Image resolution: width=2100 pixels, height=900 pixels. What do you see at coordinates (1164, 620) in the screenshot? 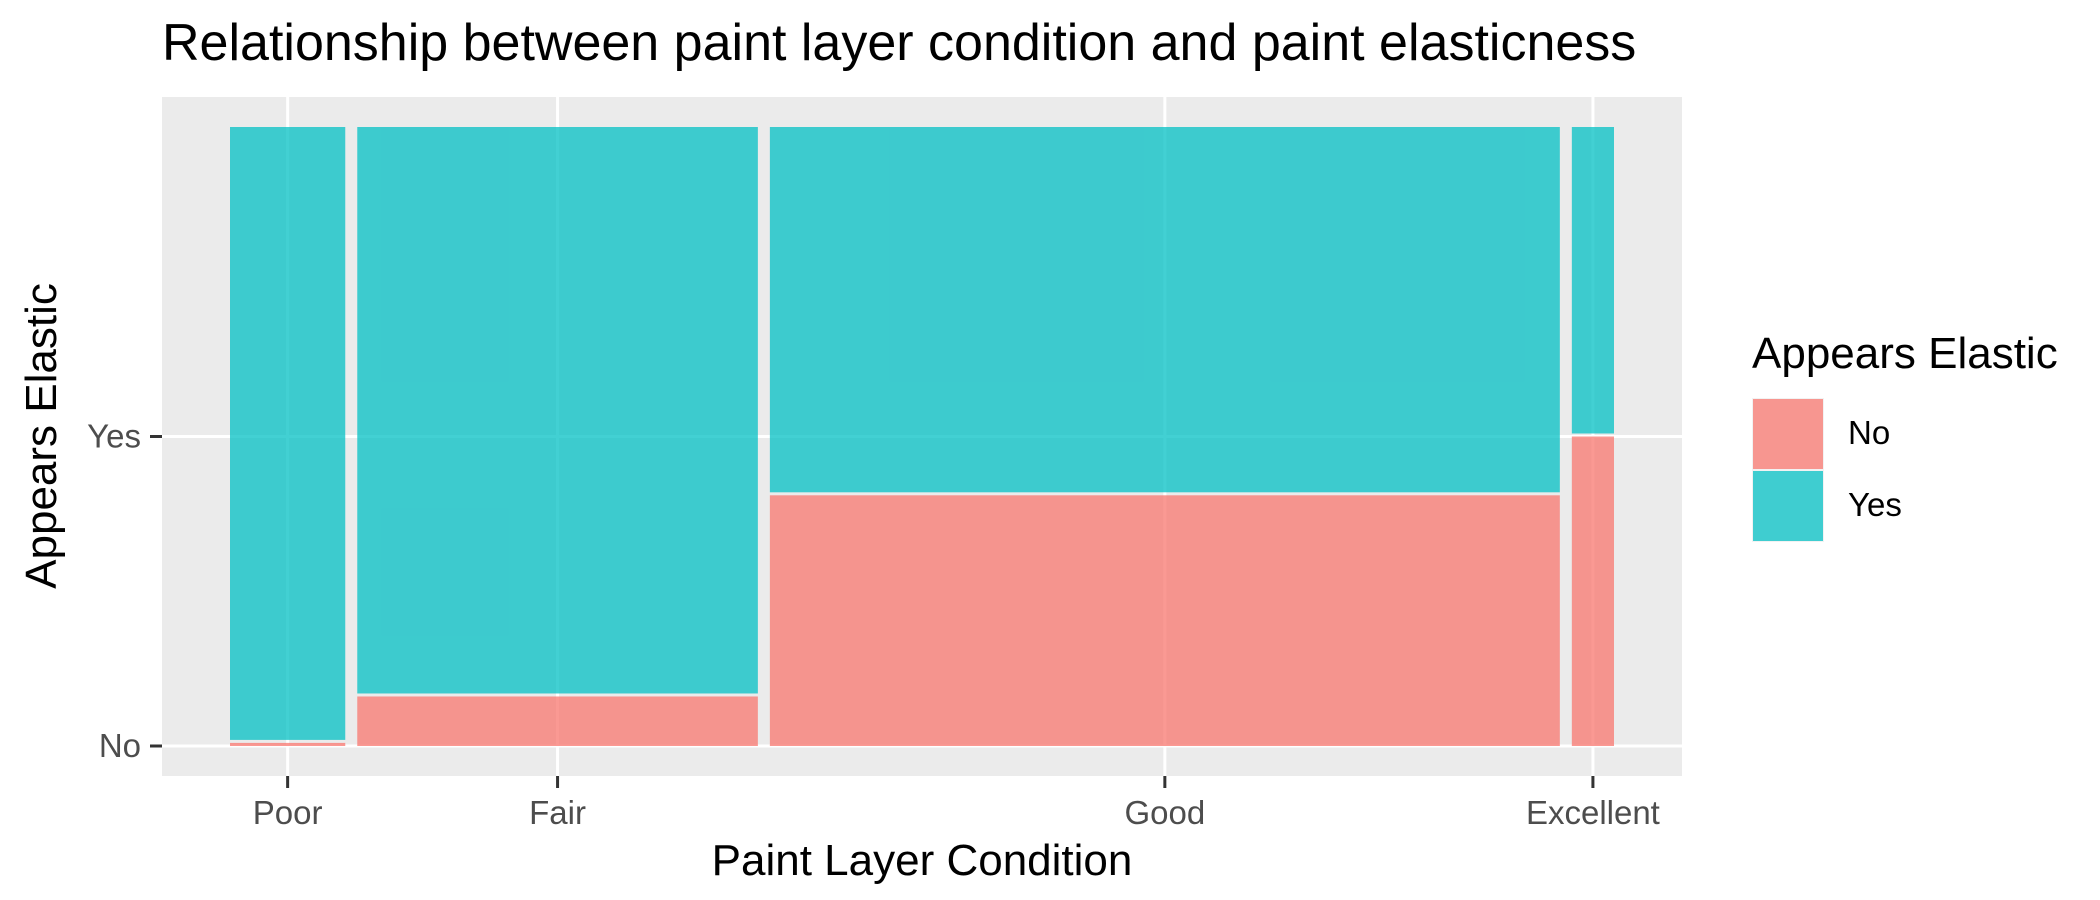
I see `tile-good-no` at bounding box center [1164, 620].